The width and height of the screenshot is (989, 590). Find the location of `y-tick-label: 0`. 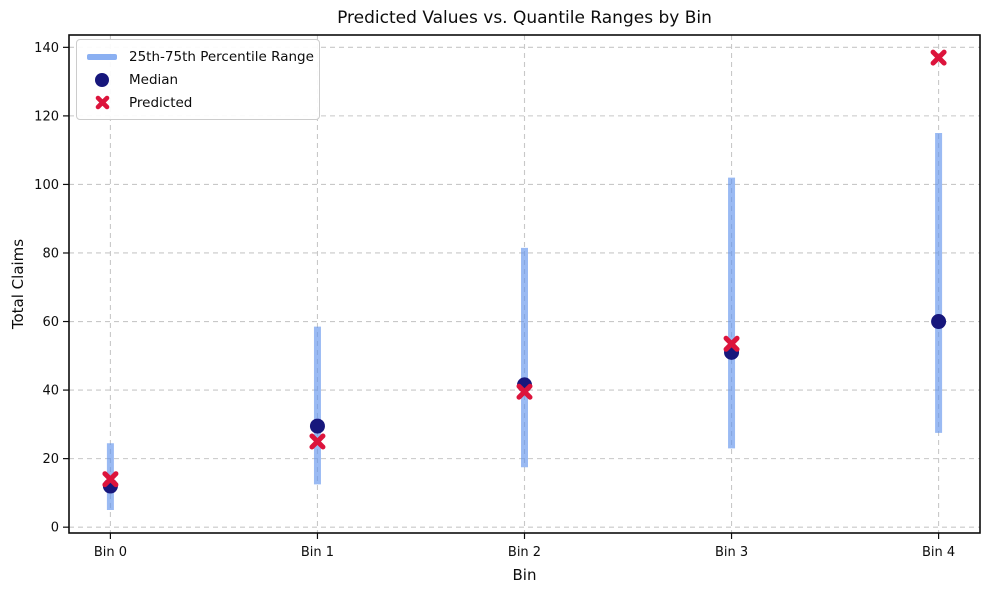

y-tick-label: 0 is located at coordinates (55, 528).